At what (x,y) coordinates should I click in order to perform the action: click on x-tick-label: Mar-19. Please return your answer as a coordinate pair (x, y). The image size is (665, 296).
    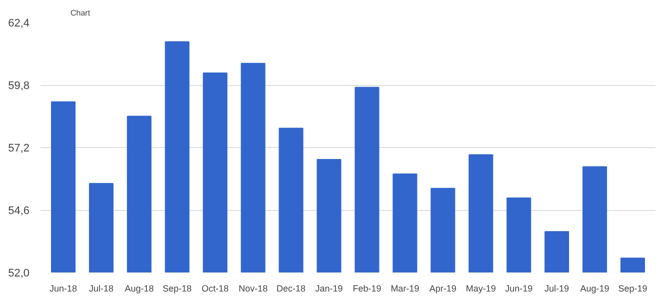
    Looking at the image, I should click on (405, 289).